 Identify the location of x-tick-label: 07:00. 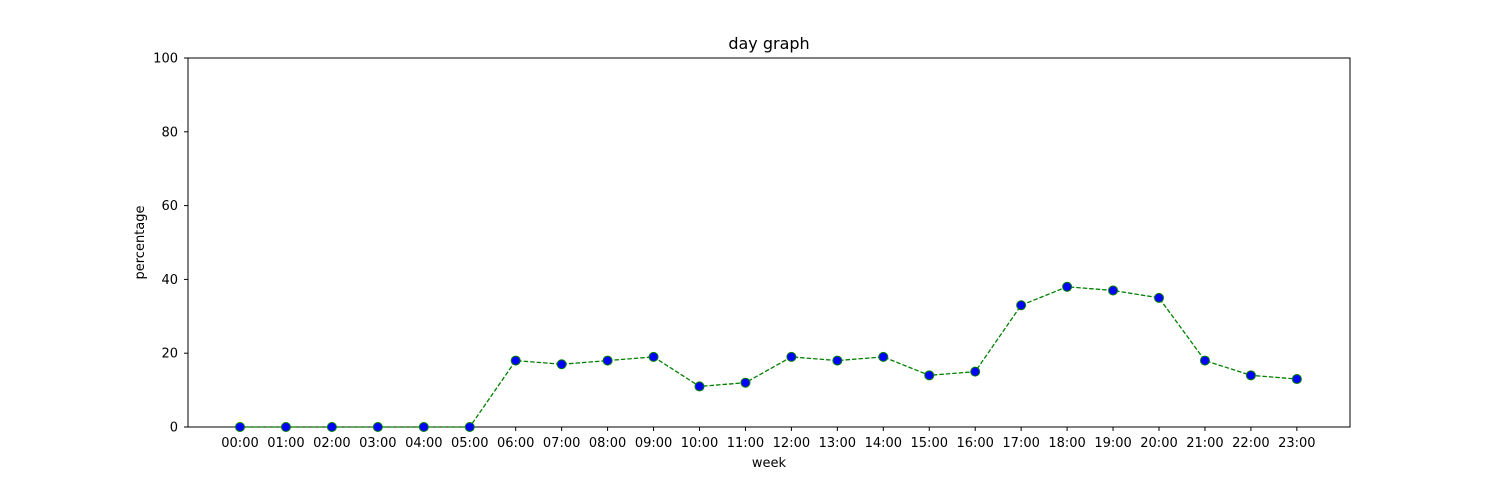
(561, 443).